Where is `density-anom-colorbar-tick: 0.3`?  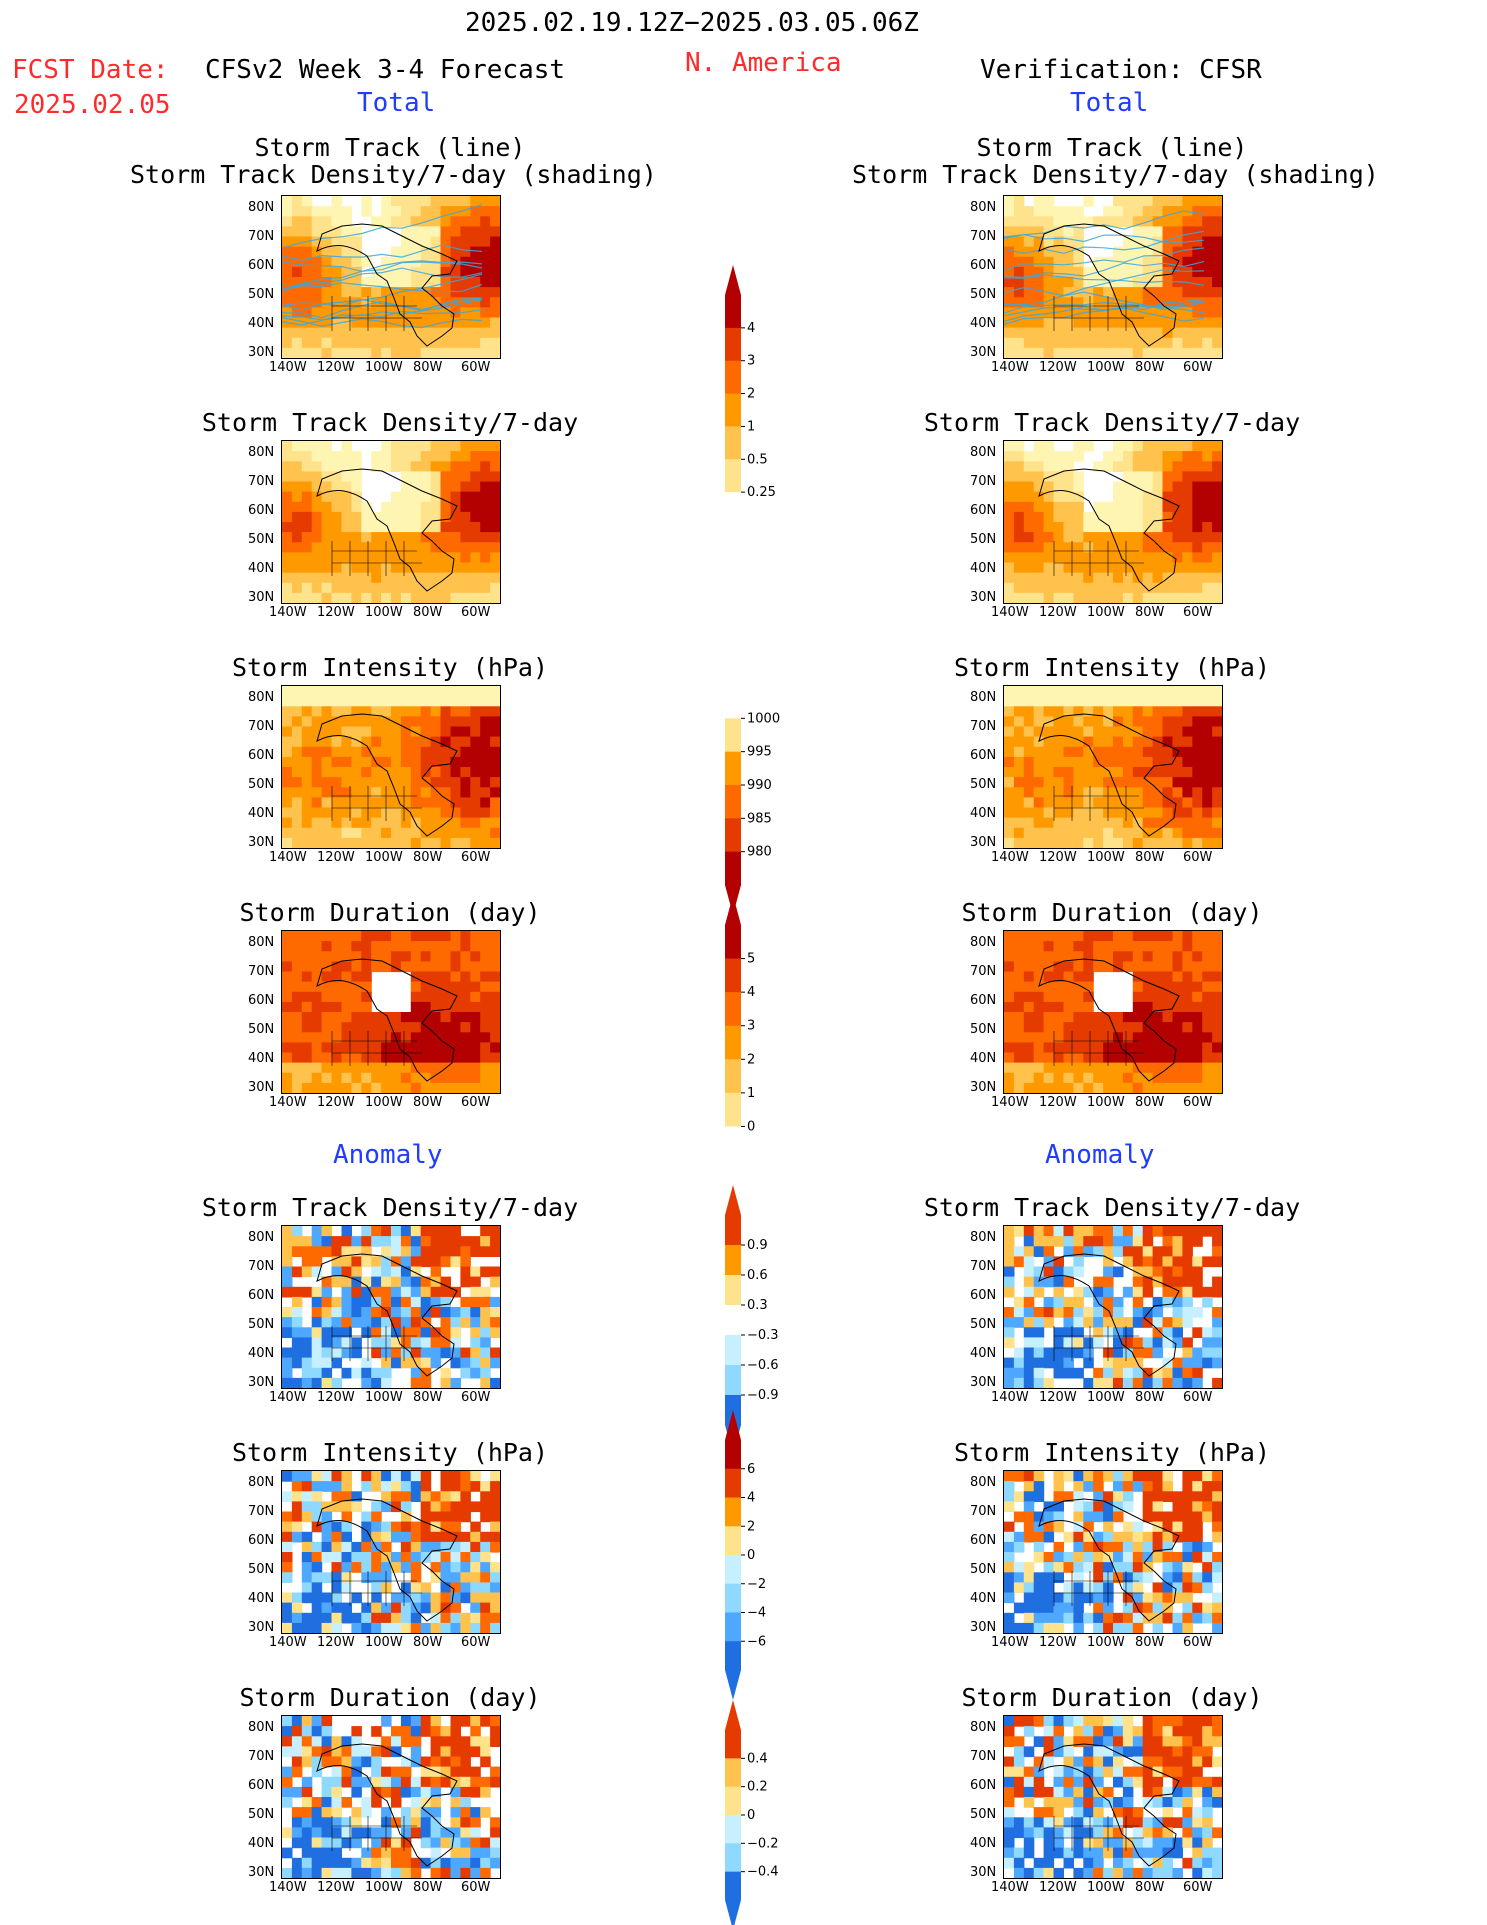 density-anom-colorbar-tick: 0.3 is located at coordinates (757, 1305).